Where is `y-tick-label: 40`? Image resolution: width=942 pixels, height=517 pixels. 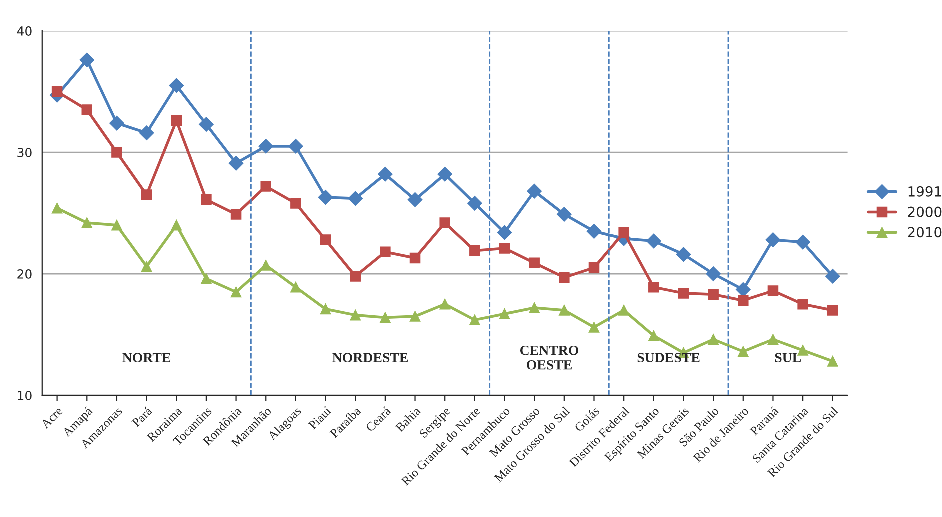
y-tick-label: 40 is located at coordinates (24, 31).